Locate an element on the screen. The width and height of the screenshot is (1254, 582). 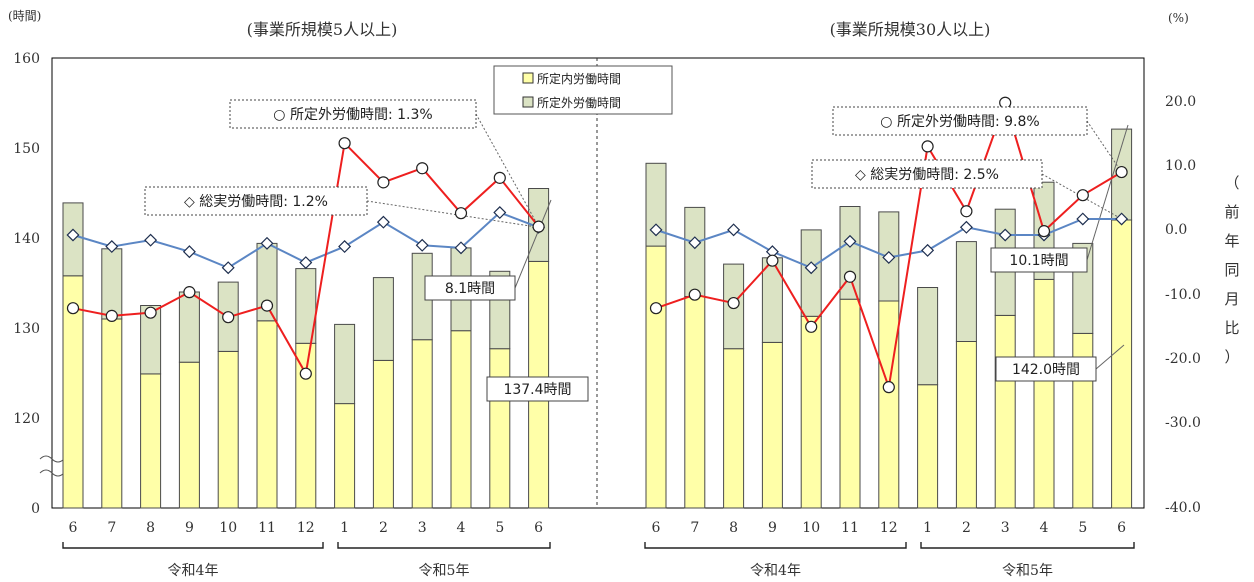
x-tick-label: 9 is located at coordinates (772, 528).